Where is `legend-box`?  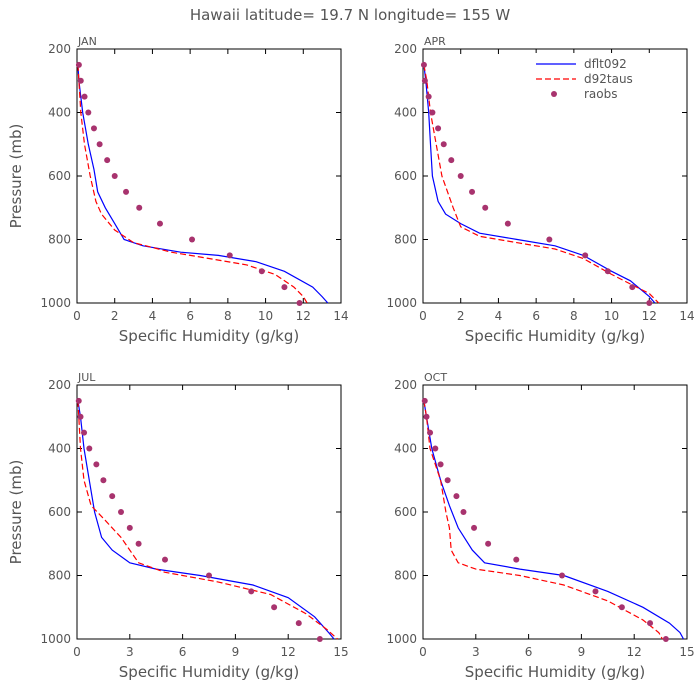
legend-box is located at coordinates (607, 77).